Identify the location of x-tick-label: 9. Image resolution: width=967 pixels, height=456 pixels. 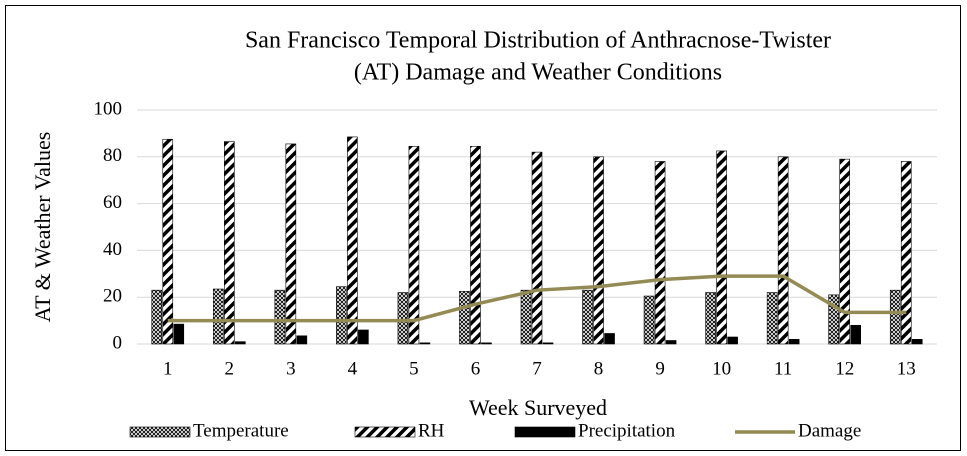
(660, 368).